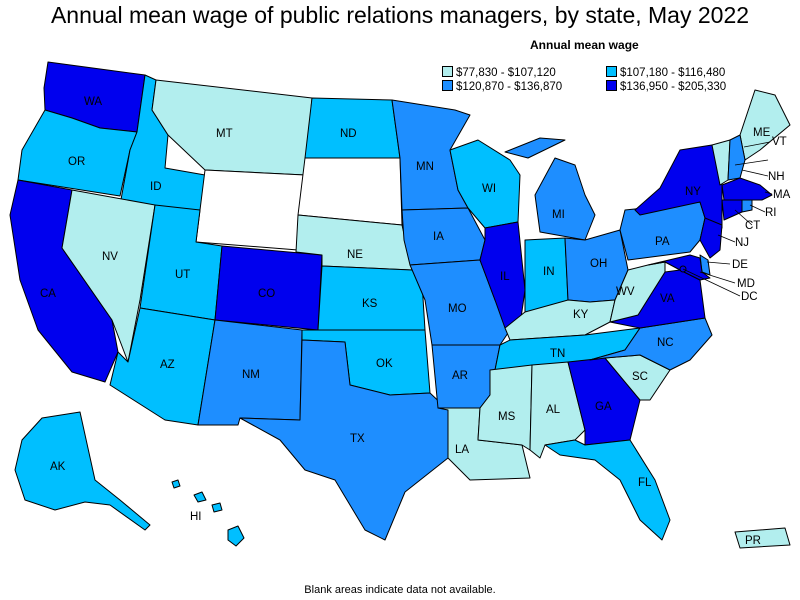 The height and width of the screenshot is (600, 800). What do you see at coordinates (762, 133) in the screenshot?
I see `svg-text: ME` at bounding box center [762, 133].